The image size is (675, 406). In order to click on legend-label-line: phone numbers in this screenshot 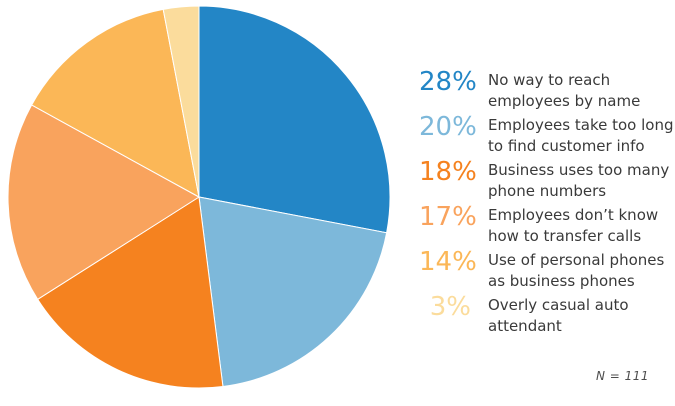, I will do `click(547, 191)`.